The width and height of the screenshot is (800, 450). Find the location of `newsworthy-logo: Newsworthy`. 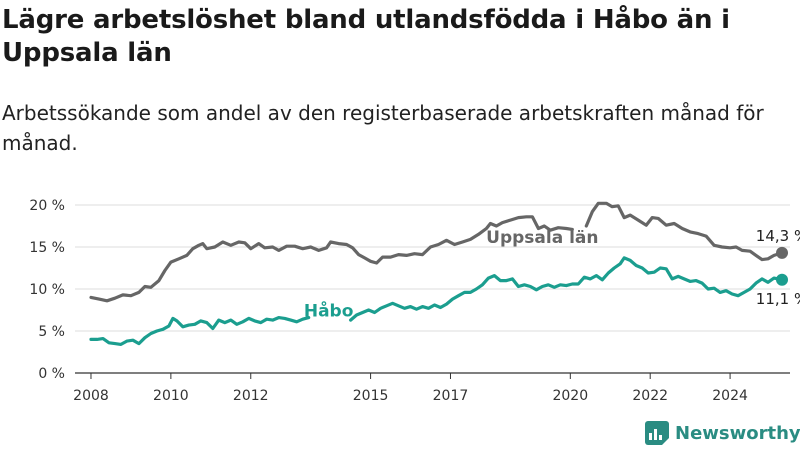

newsworthy-logo: Newsworthy is located at coordinates (722, 433).